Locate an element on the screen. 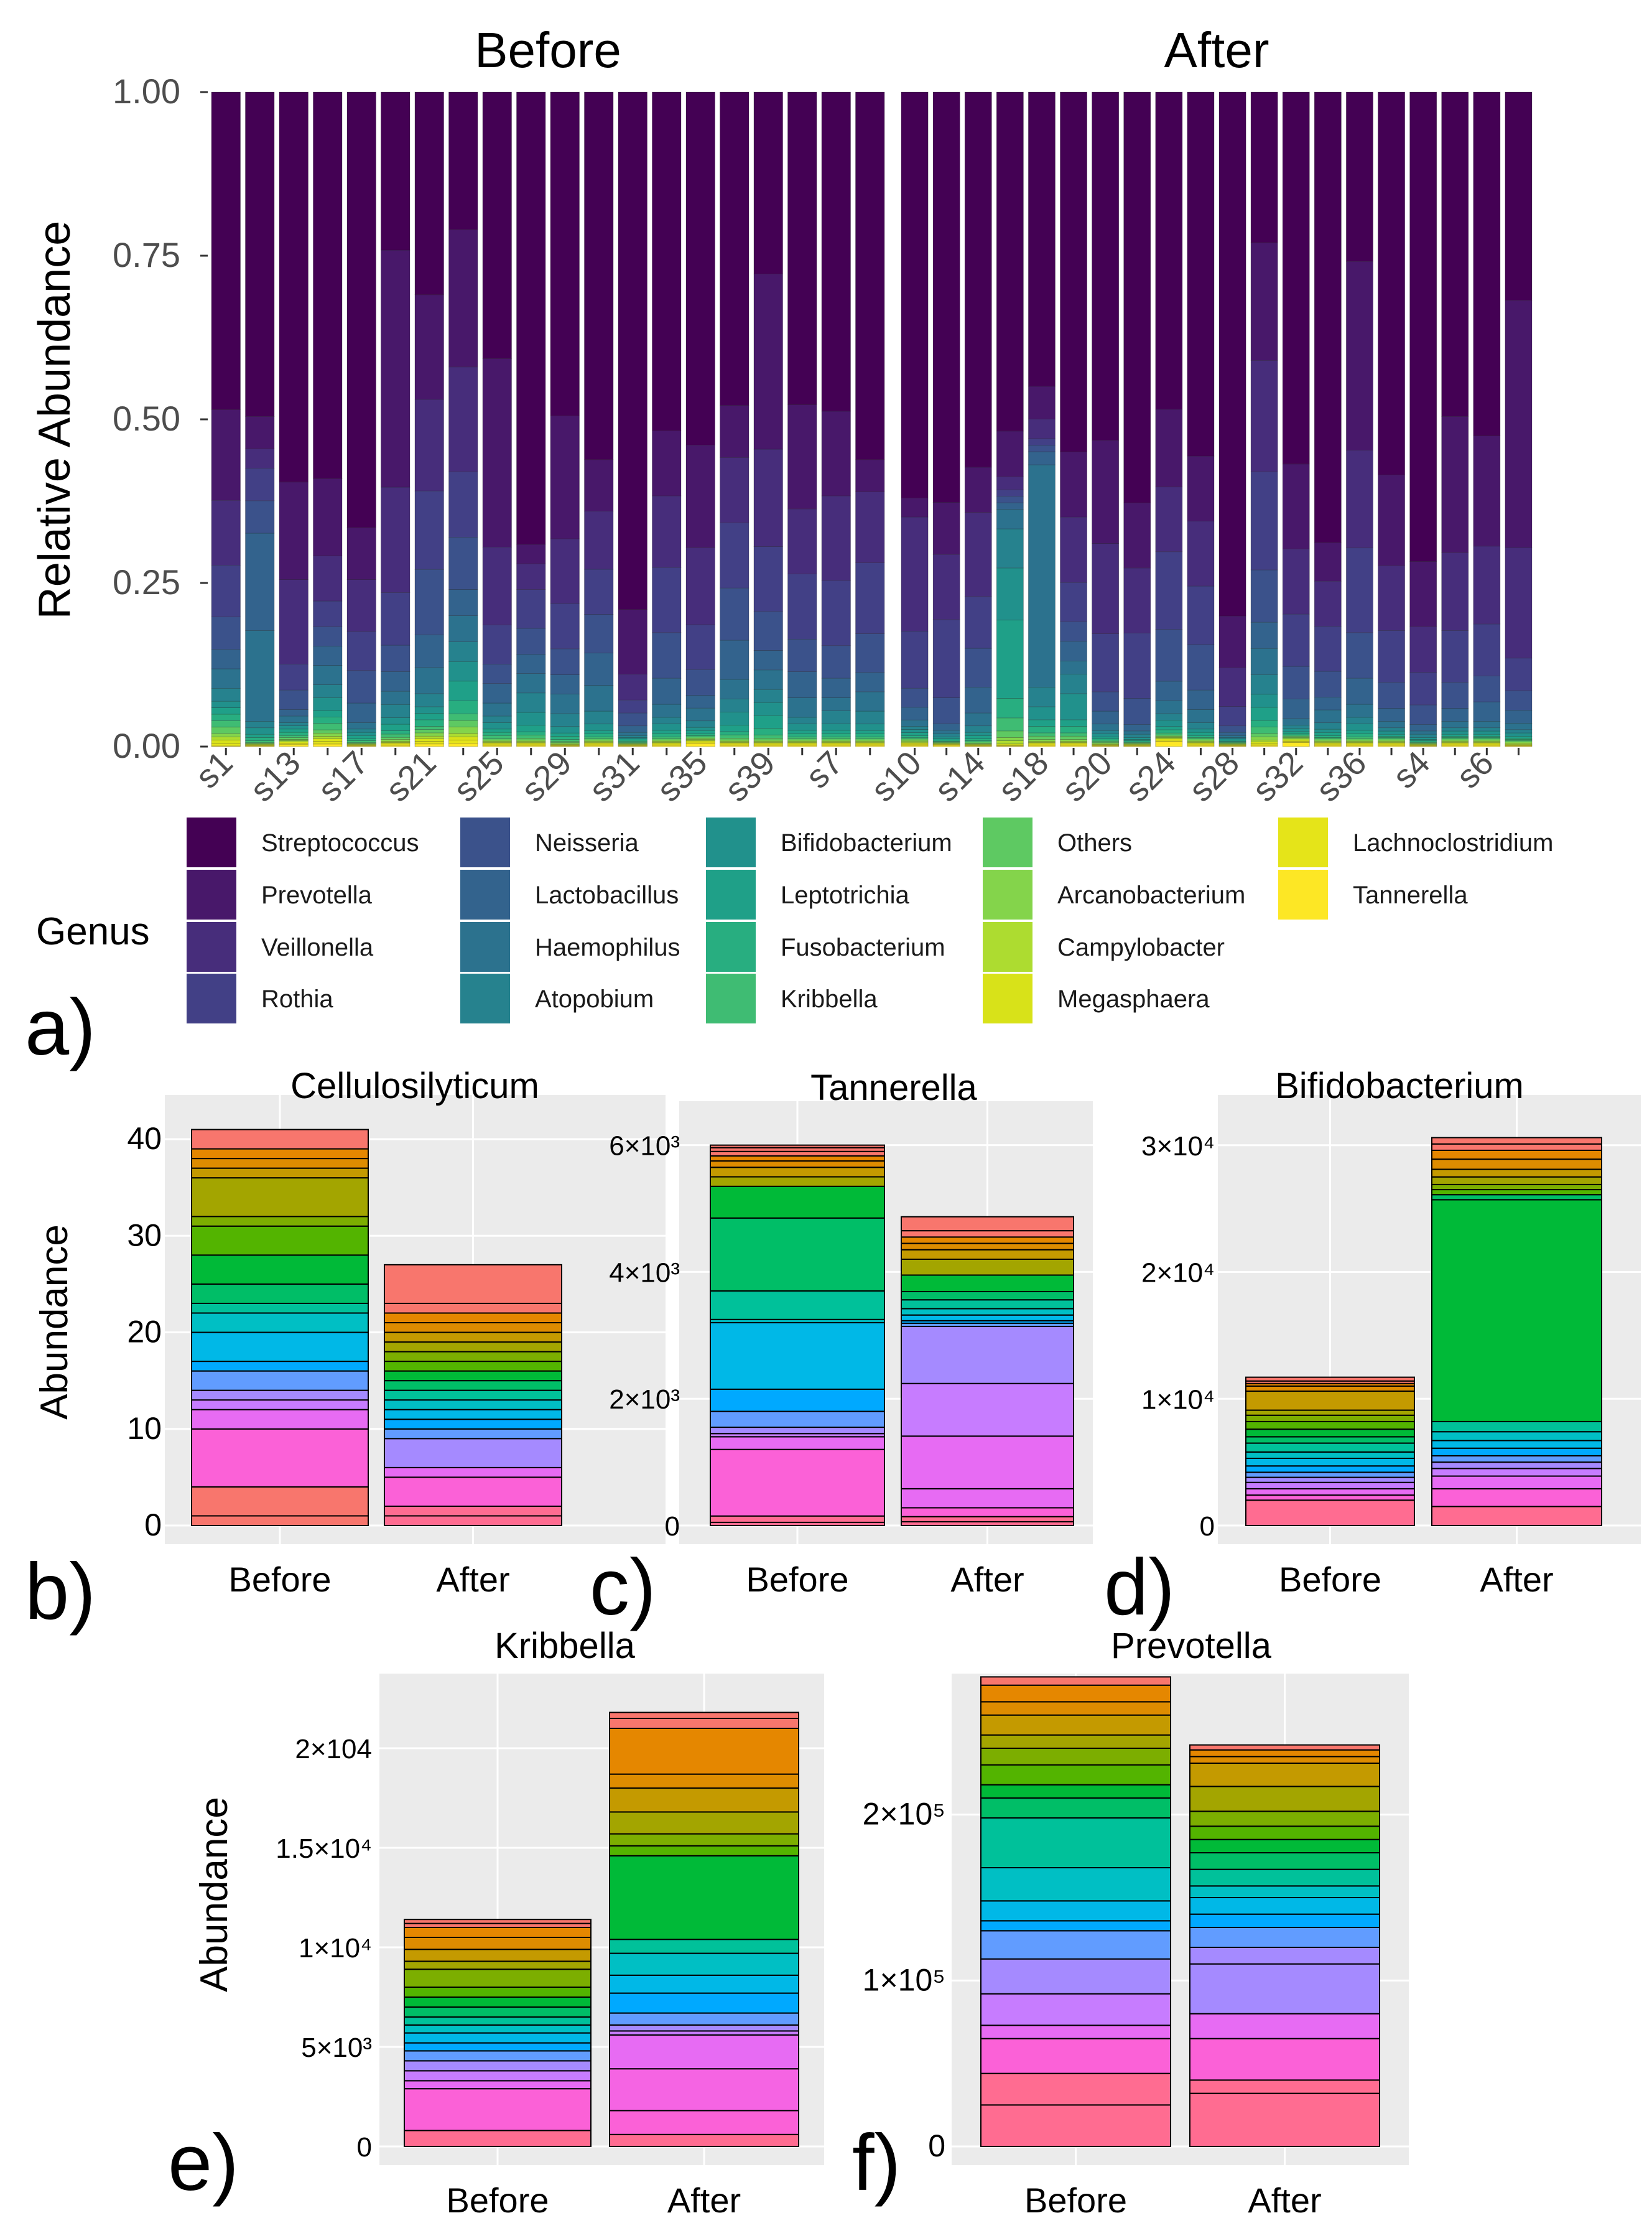  x-tick-label: s35 is located at coordinates (682, 777).